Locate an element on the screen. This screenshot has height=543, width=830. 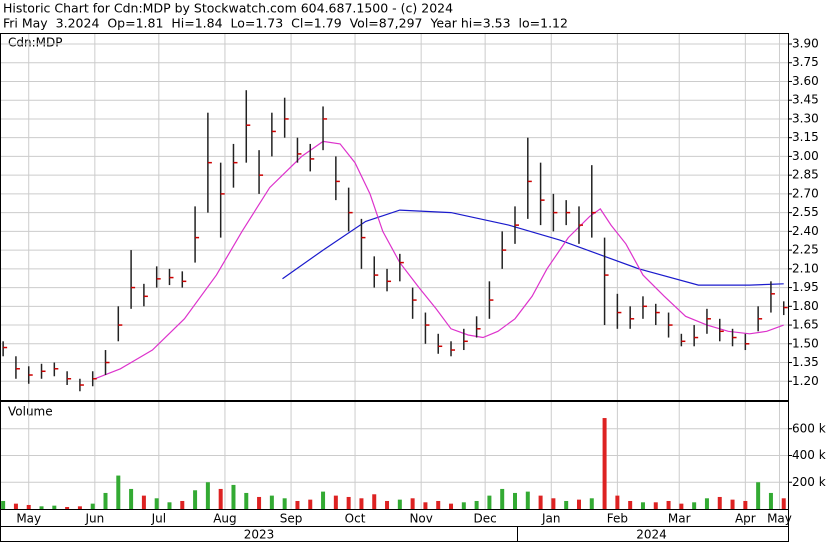
x-tick-label: Jul is located at coordinates (158, 519).